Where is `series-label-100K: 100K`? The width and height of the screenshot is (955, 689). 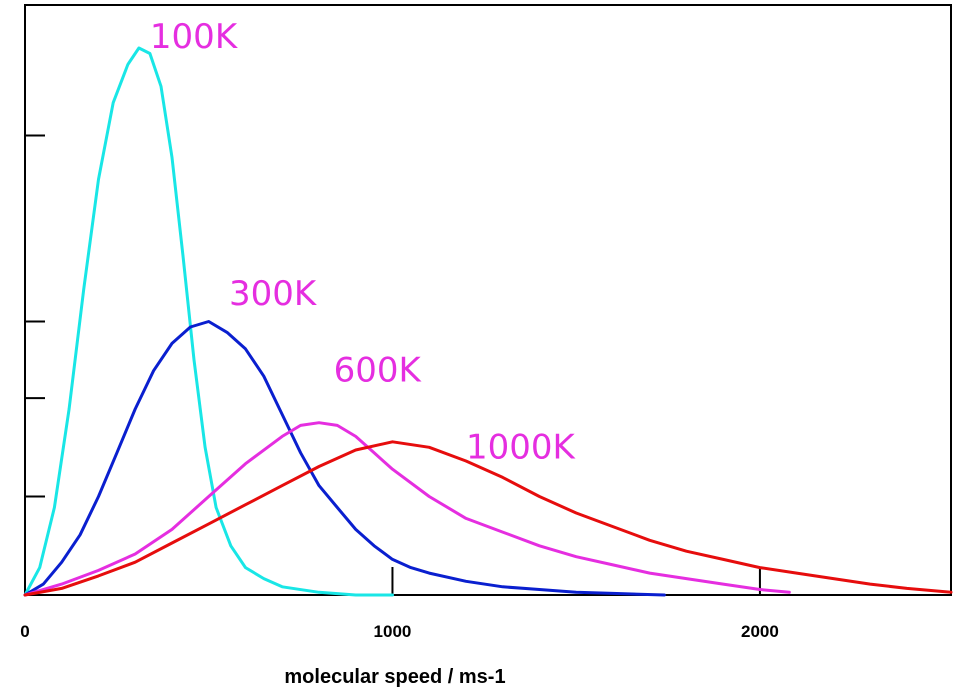
series-label-100K: 100K is located at coordinates (194, 37).